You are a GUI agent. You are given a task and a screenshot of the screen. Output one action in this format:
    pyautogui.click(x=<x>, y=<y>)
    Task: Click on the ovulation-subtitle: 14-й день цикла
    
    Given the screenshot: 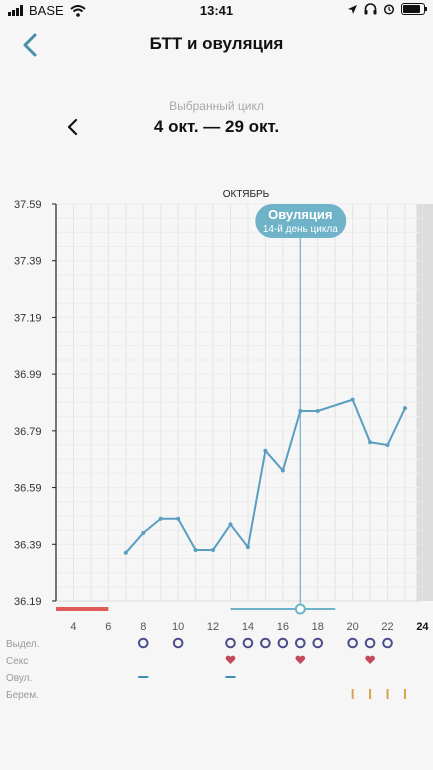 What is the action you would take?
    pyautogui.click(x=300, y=229)
    